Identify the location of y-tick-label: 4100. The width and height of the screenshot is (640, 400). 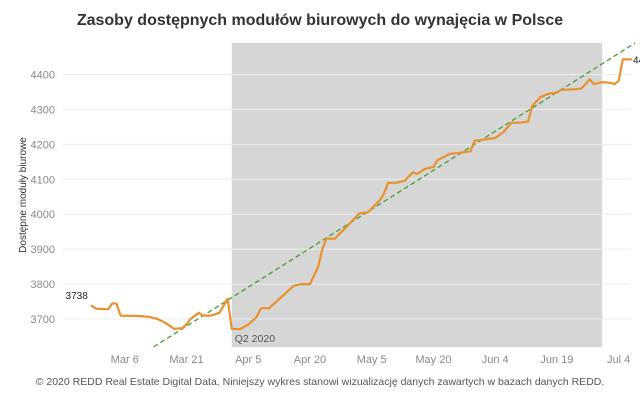
(43, 180).